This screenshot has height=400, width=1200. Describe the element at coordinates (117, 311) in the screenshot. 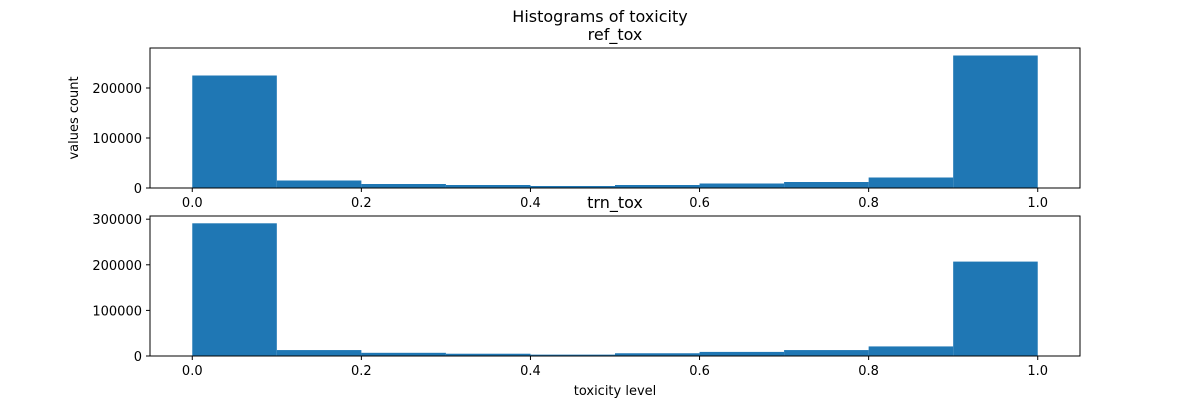

I see `trn-tox-ytick-label: 100000` at that location.